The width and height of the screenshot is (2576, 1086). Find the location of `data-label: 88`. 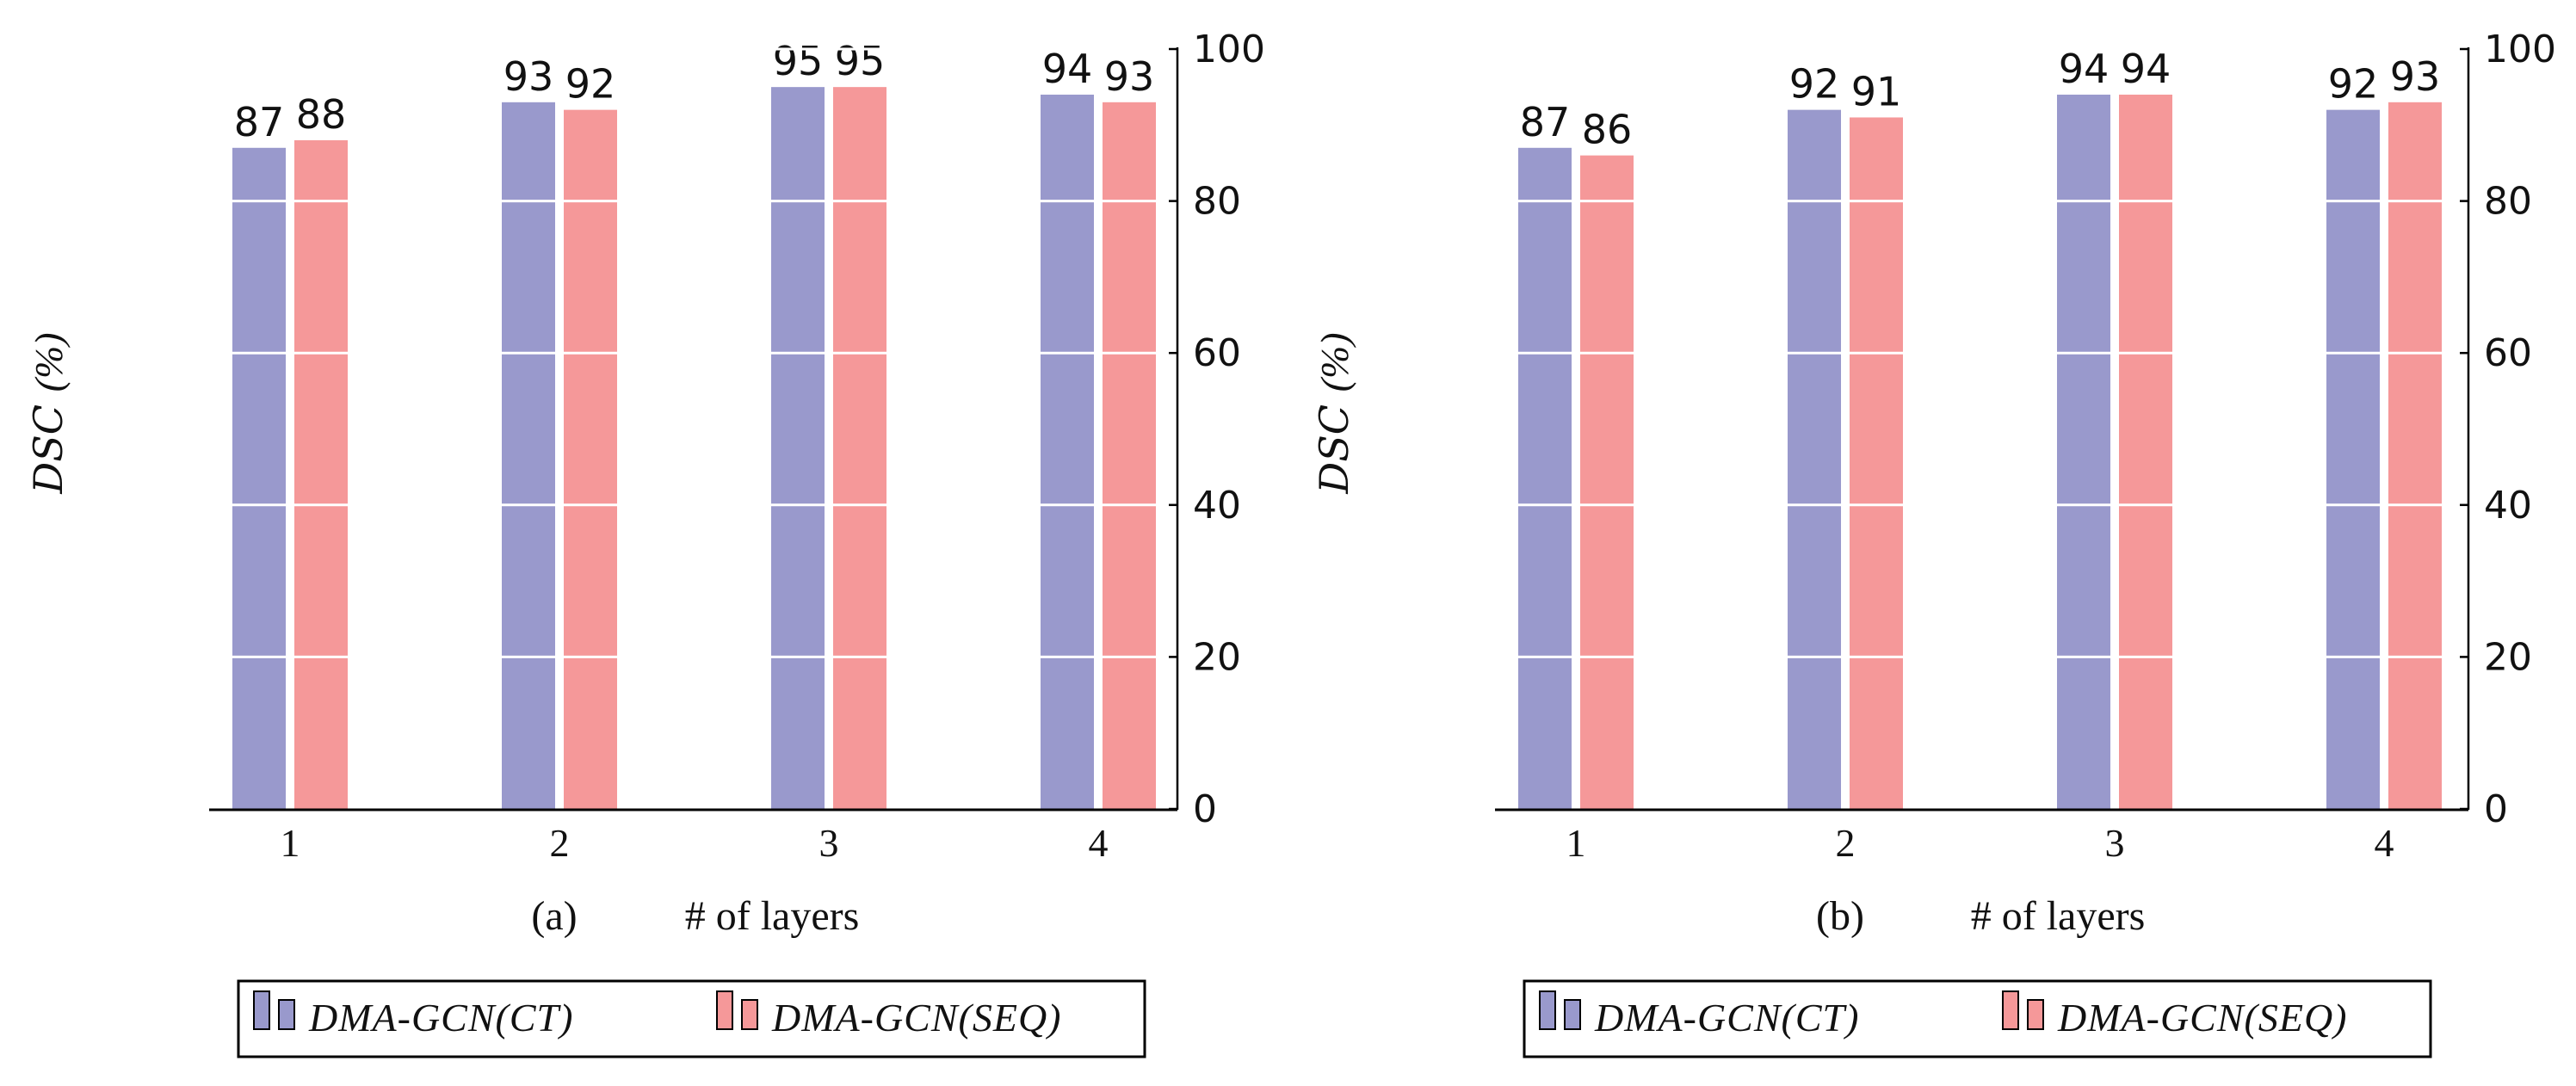

data-label: 88 is located at coordinates (321, 115).